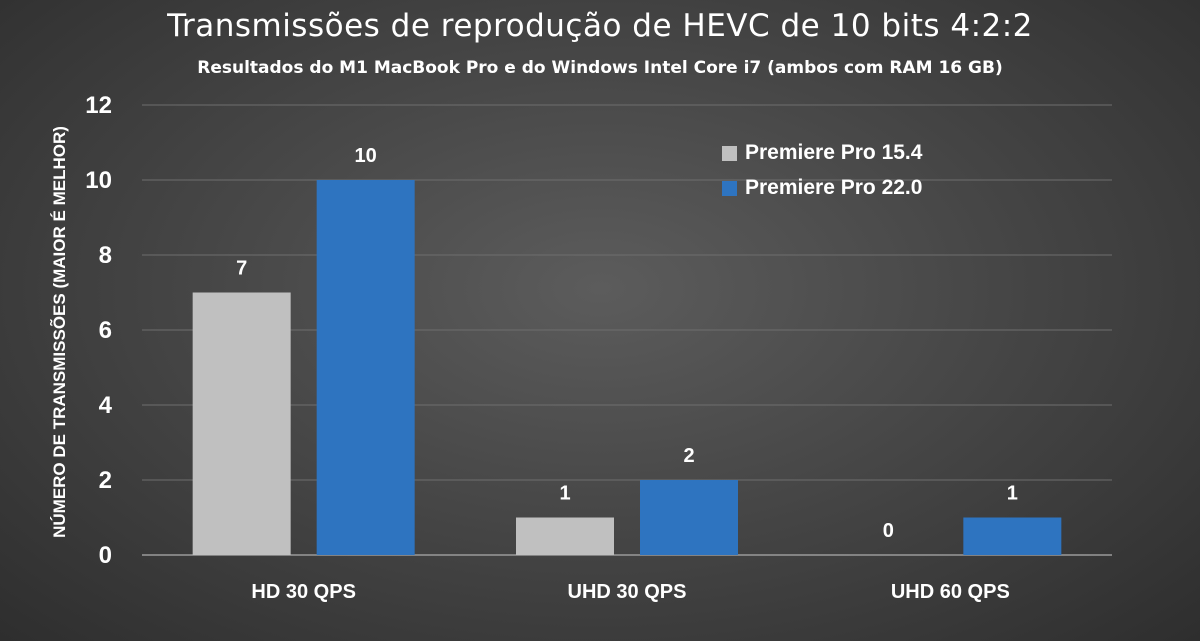 This screenshot has width=1200, height=641. What do you see at coordinates (834, 152) in the screenshot?
I see `legend-label: Premiere Pro 15.4` at bounding box center [834, 152].